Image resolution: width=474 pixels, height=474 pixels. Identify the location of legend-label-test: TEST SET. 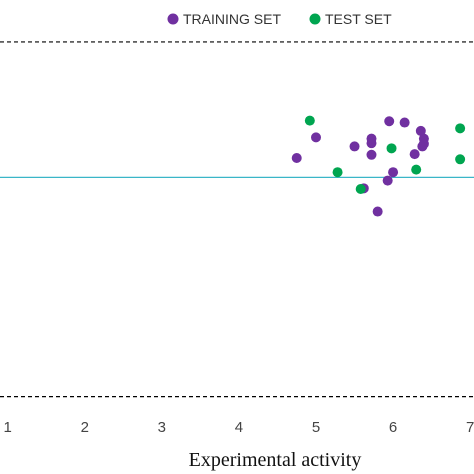
(358, 19).